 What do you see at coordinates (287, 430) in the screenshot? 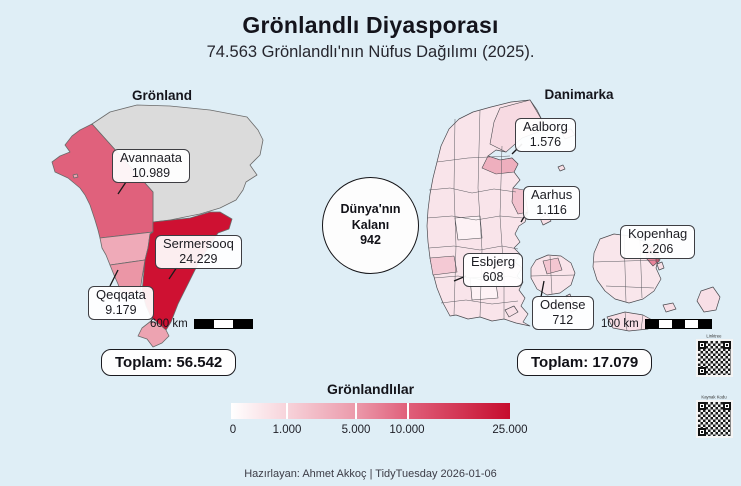
I see `legend-label-1000: 1.000` at bounding box center [287, 430].